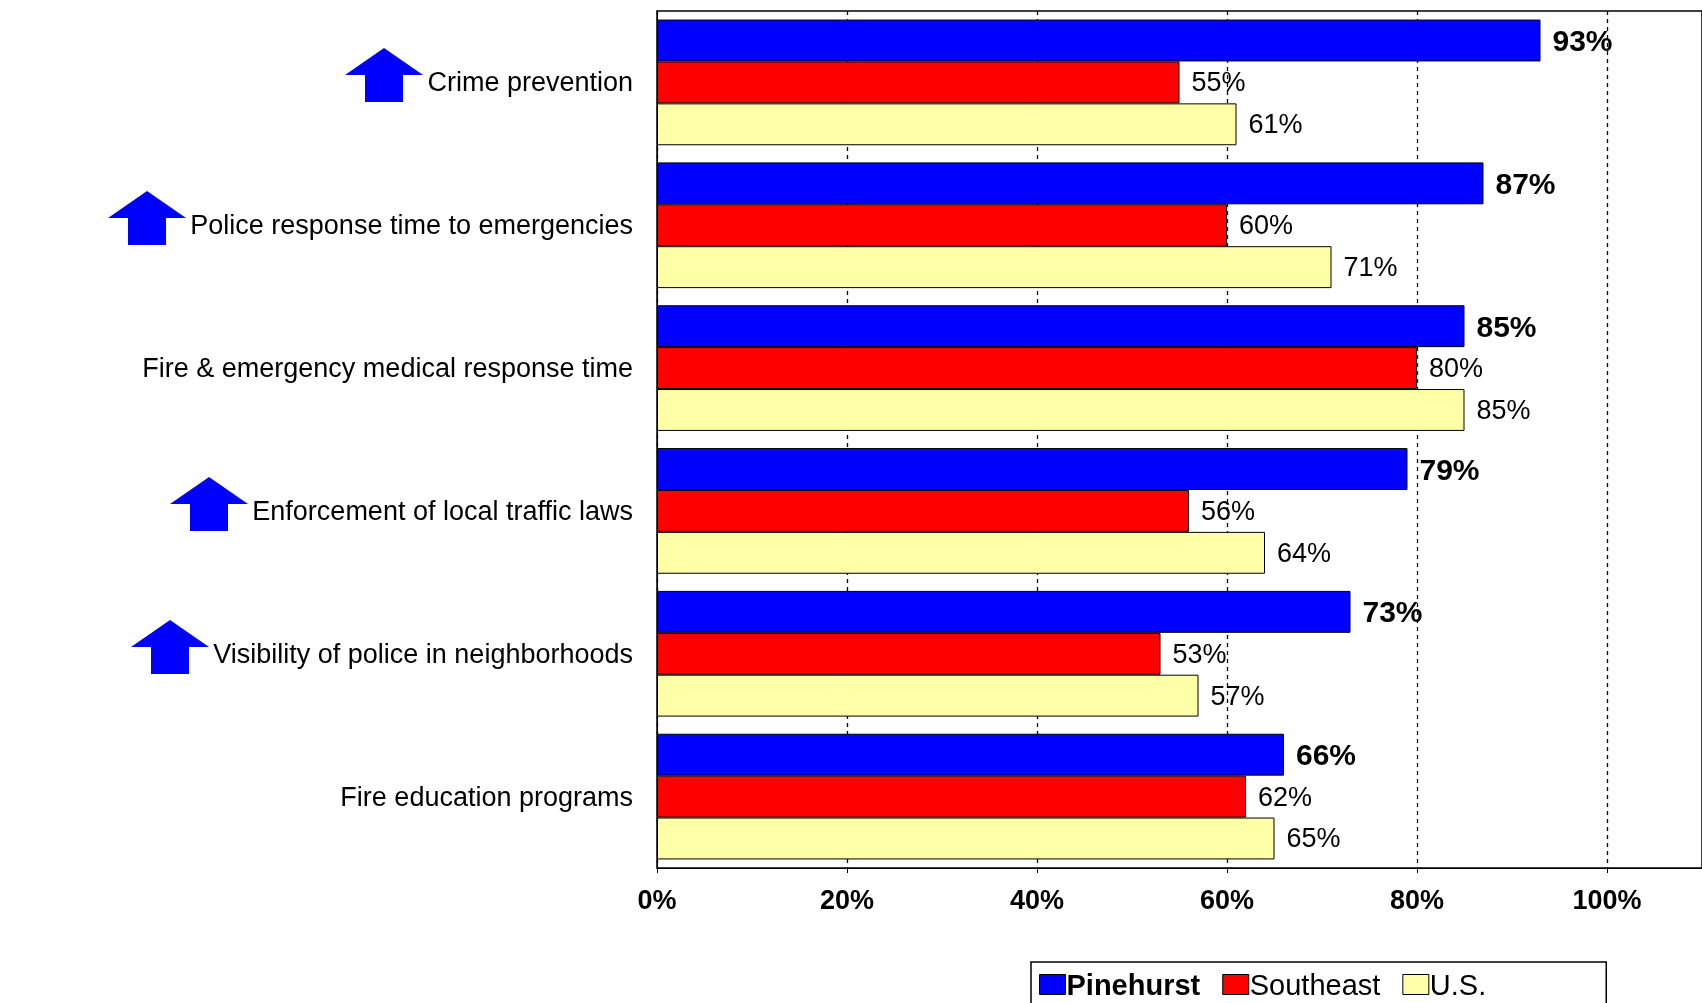 The width and height of the screenshot is (1702, 1003). What do you see at coordinates (1370, 267) in the screenshot?
I see `data-label: 71%` at bounding box center [1370, 267].